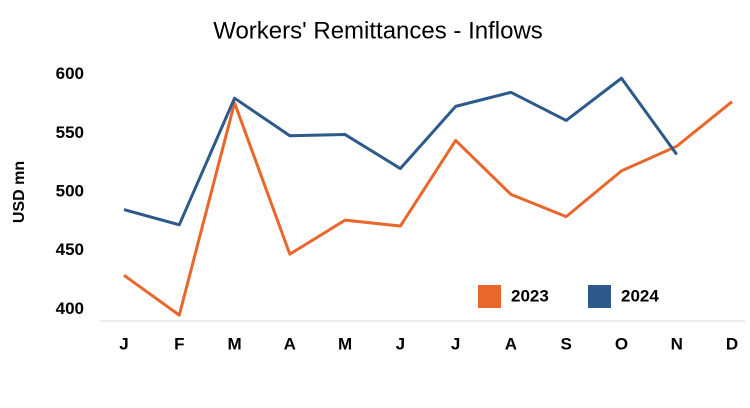 The width and height of the screenshot is (750, 408). I want to click on x-tick-label: D, so click(732, 343).